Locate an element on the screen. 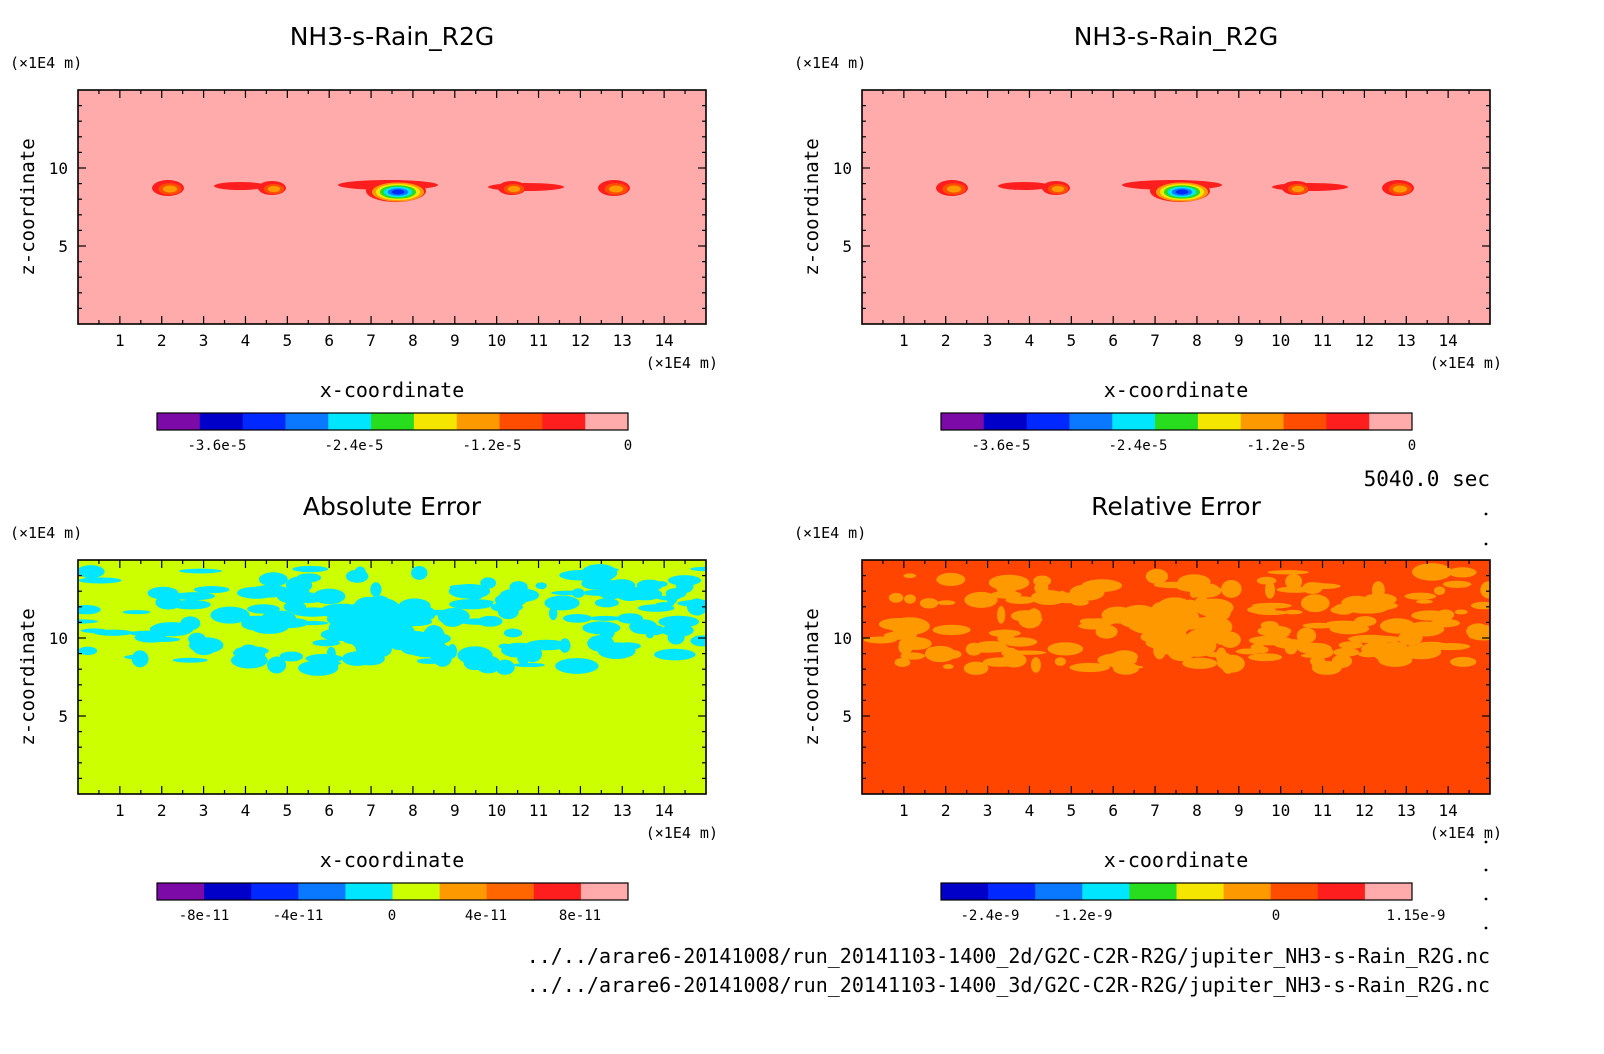 The width and height of the screenshot is (1604, 1054). y-unit-label: (×1E4 m) is located at coordinates (46, 533).